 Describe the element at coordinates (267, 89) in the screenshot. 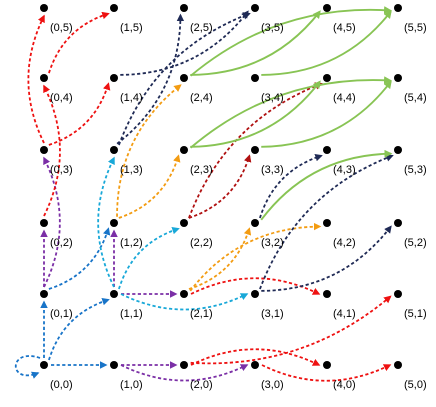

I see `node-3-4: (3,4)` at that location.